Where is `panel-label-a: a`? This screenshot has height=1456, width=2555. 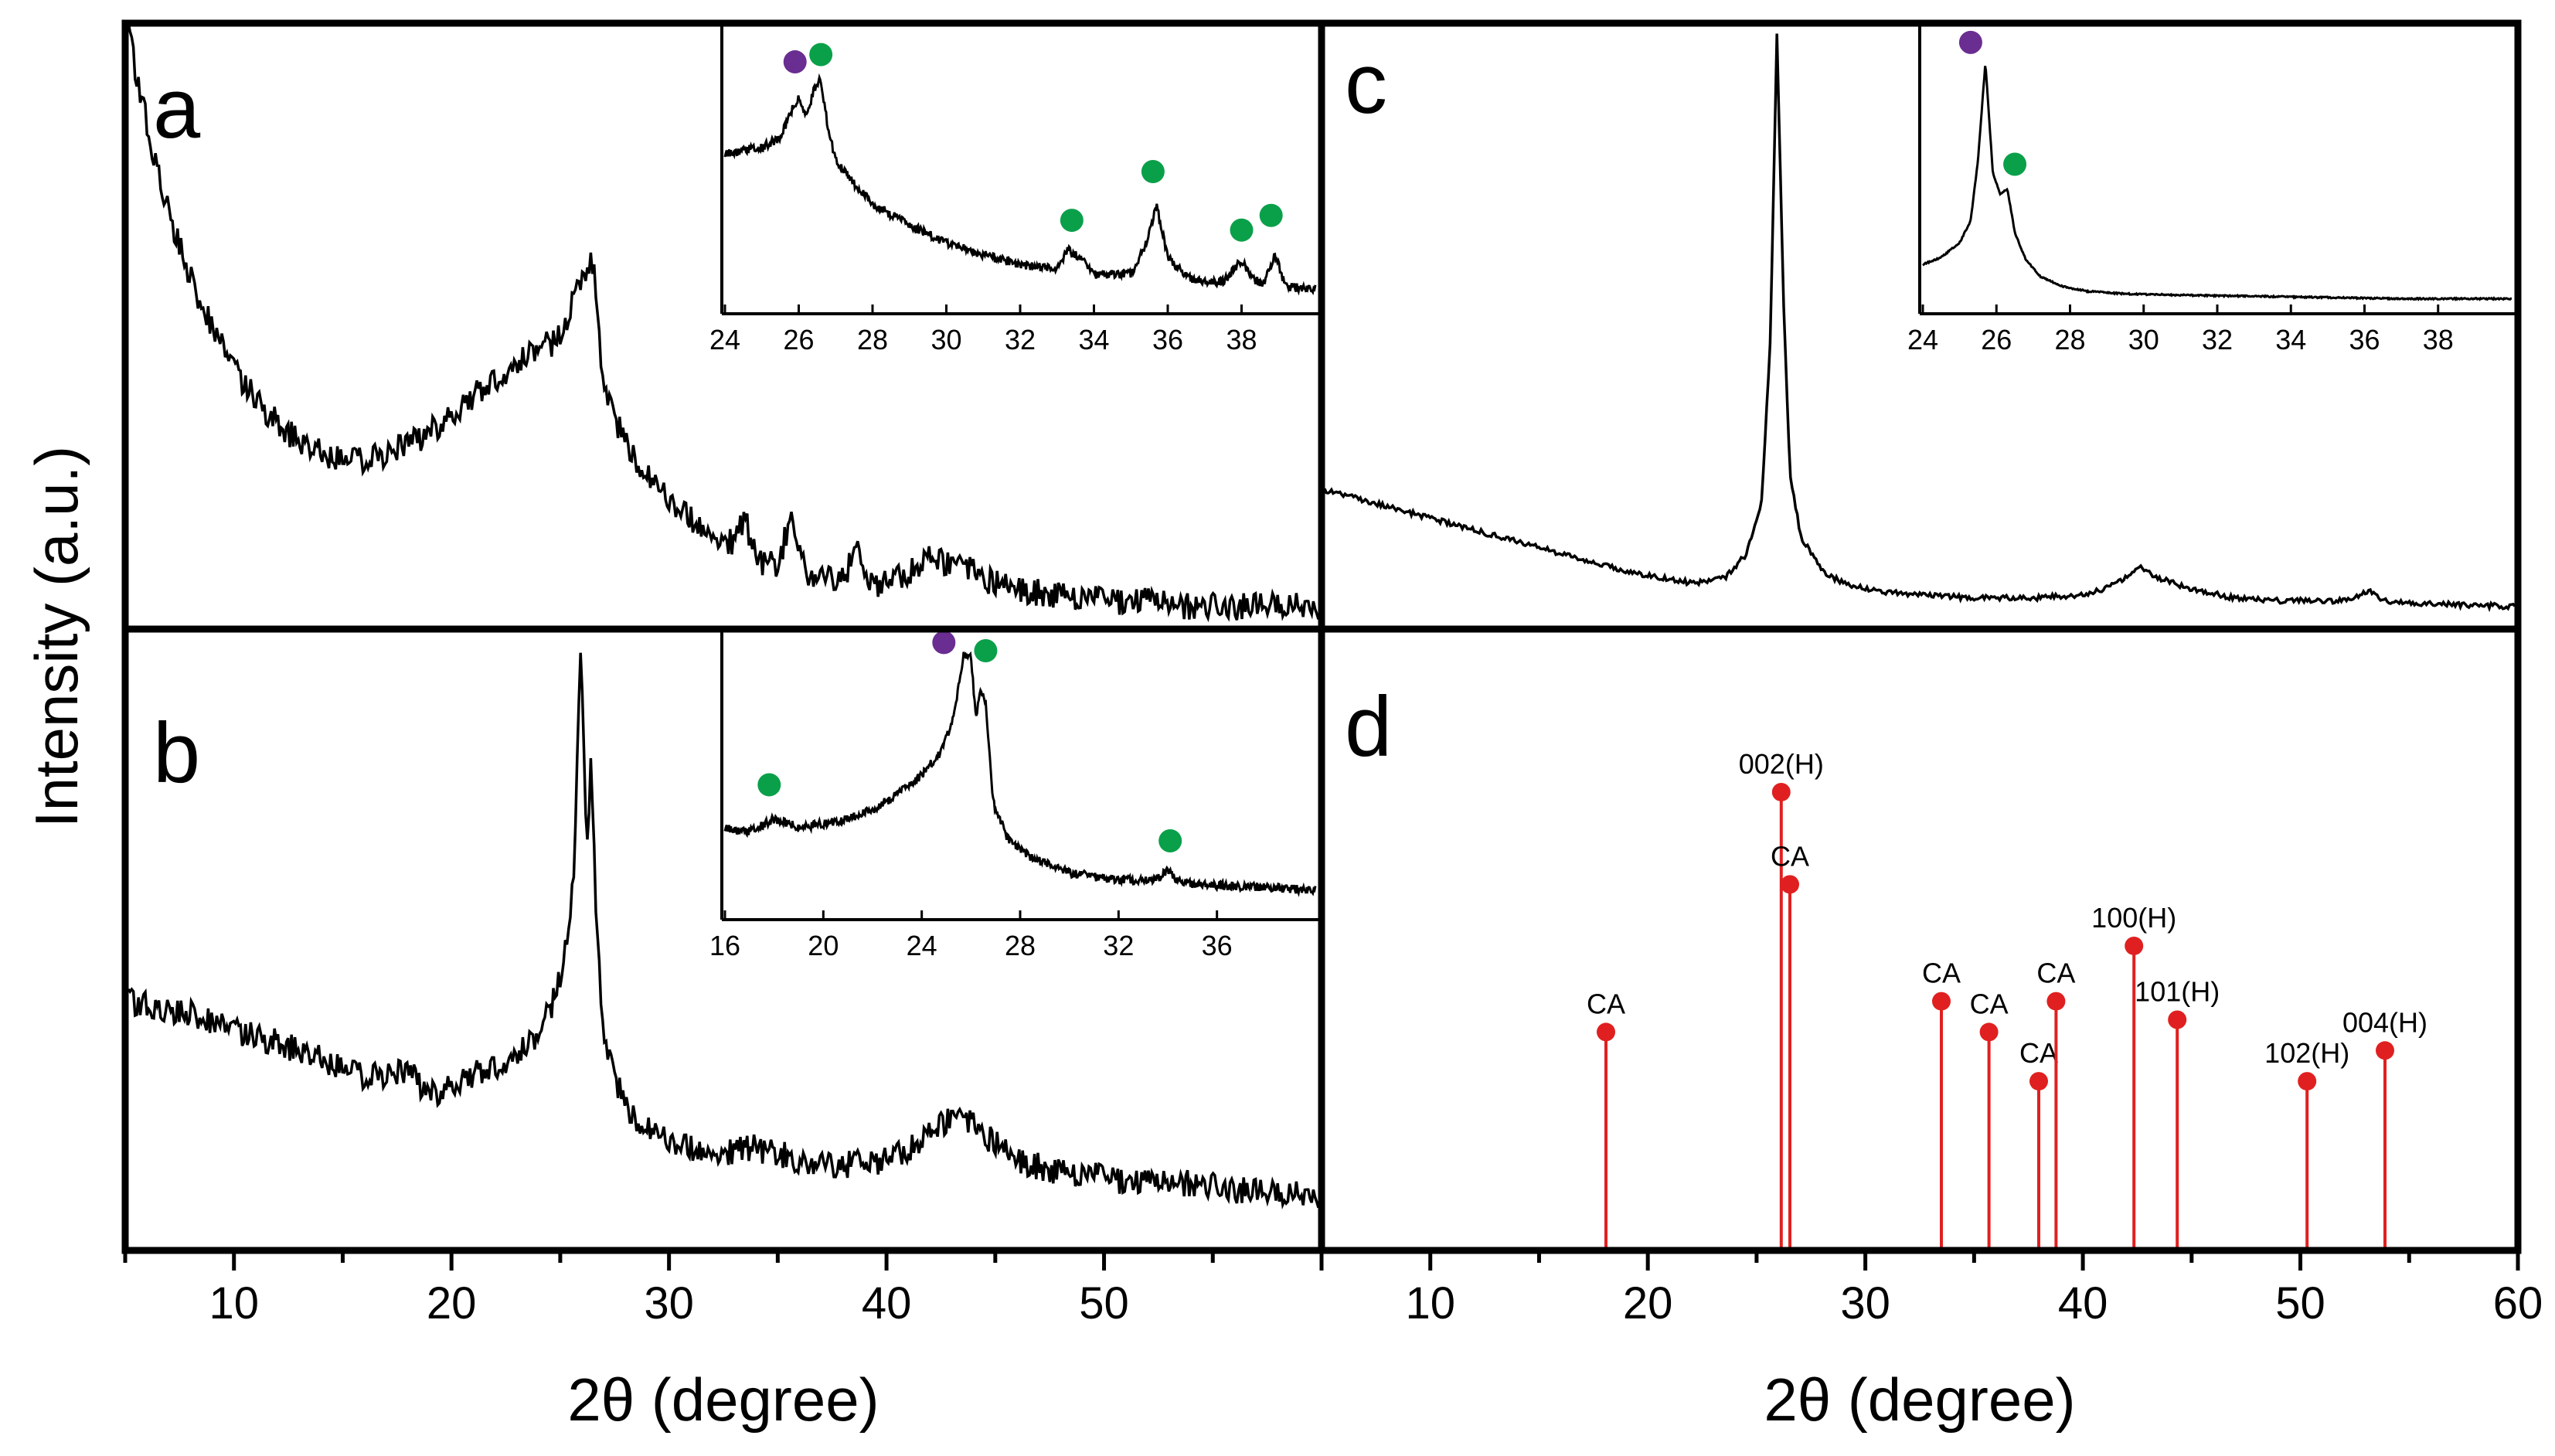
panel-label-a: a is located at coordinates (177, 109).